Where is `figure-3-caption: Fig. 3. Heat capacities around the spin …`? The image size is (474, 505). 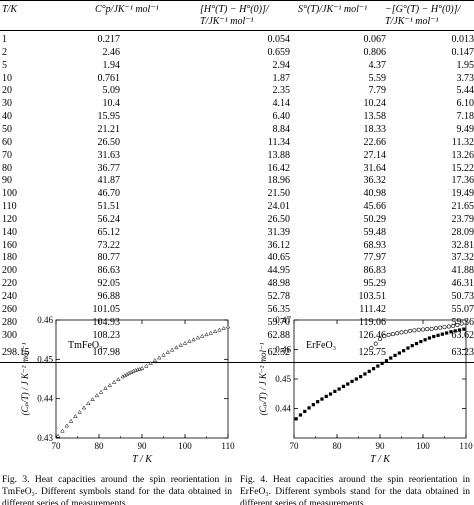 figure-3-caption: Fig. 3. Heat capacities around the spin … is located at coordinates (117, 490).